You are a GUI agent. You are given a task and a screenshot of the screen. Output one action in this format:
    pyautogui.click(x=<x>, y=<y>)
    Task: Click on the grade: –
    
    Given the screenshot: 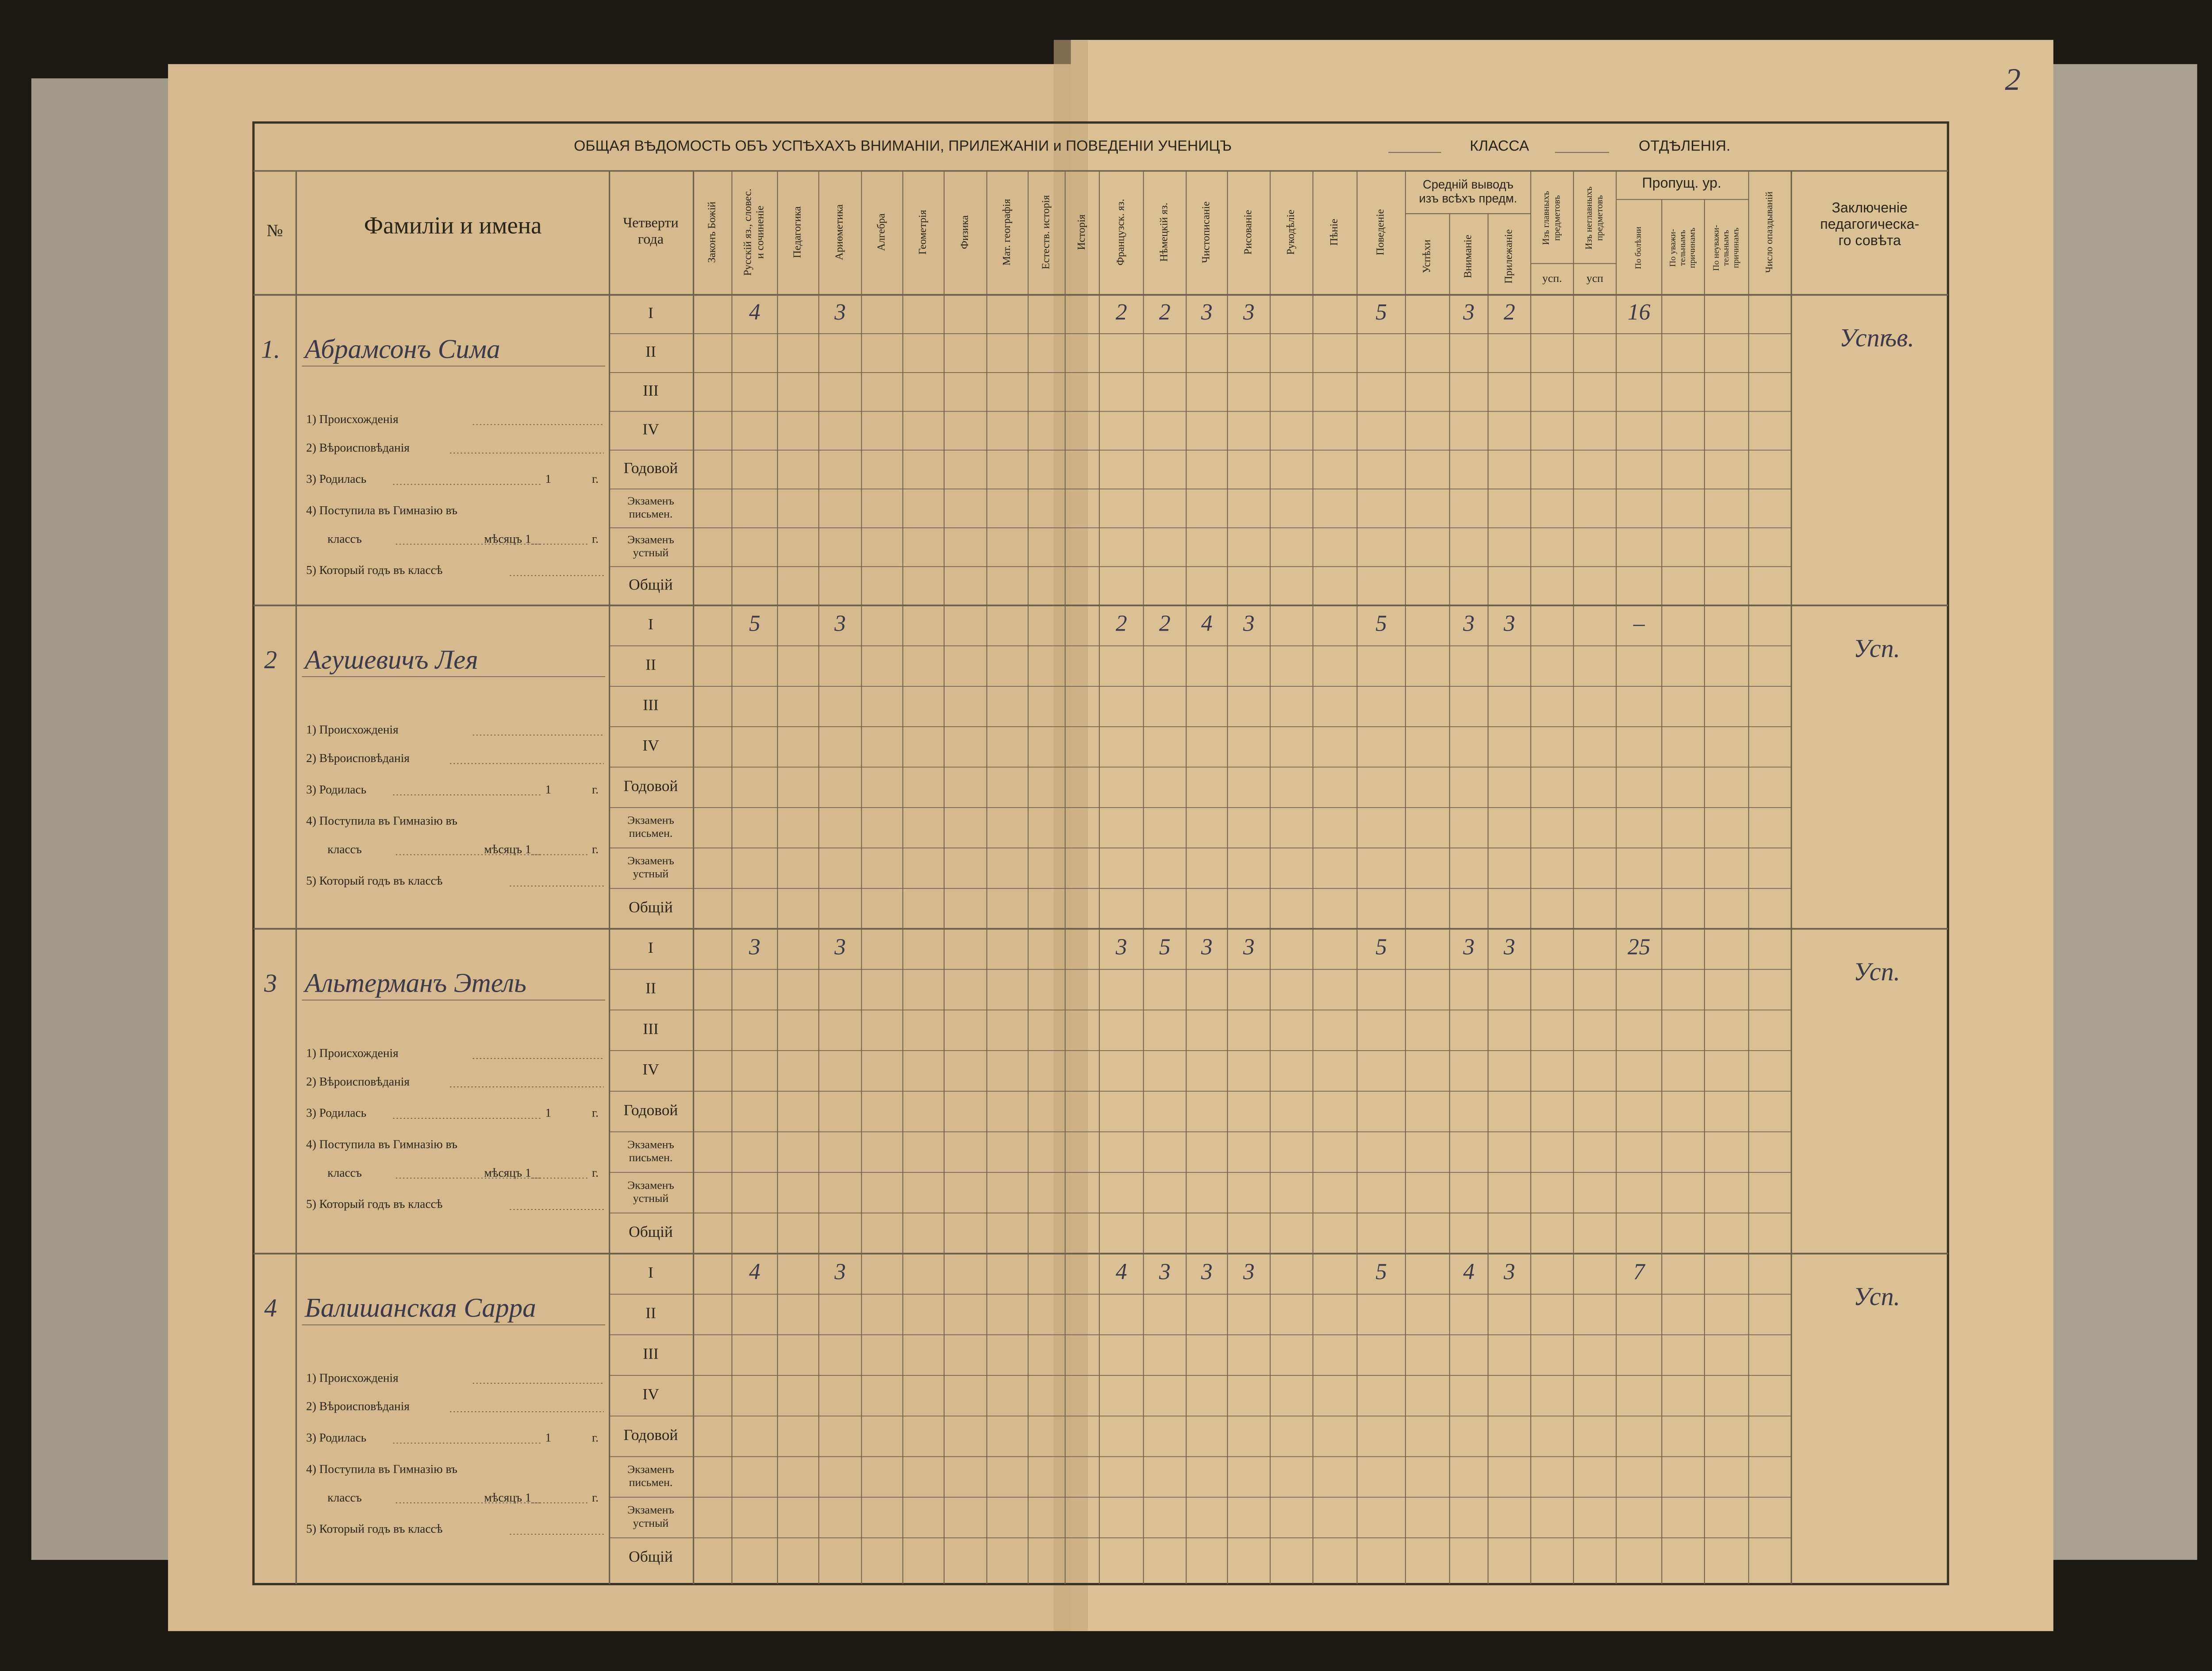 What is the action you would take?
    pyautogui.click(x=1639, y=623)
    